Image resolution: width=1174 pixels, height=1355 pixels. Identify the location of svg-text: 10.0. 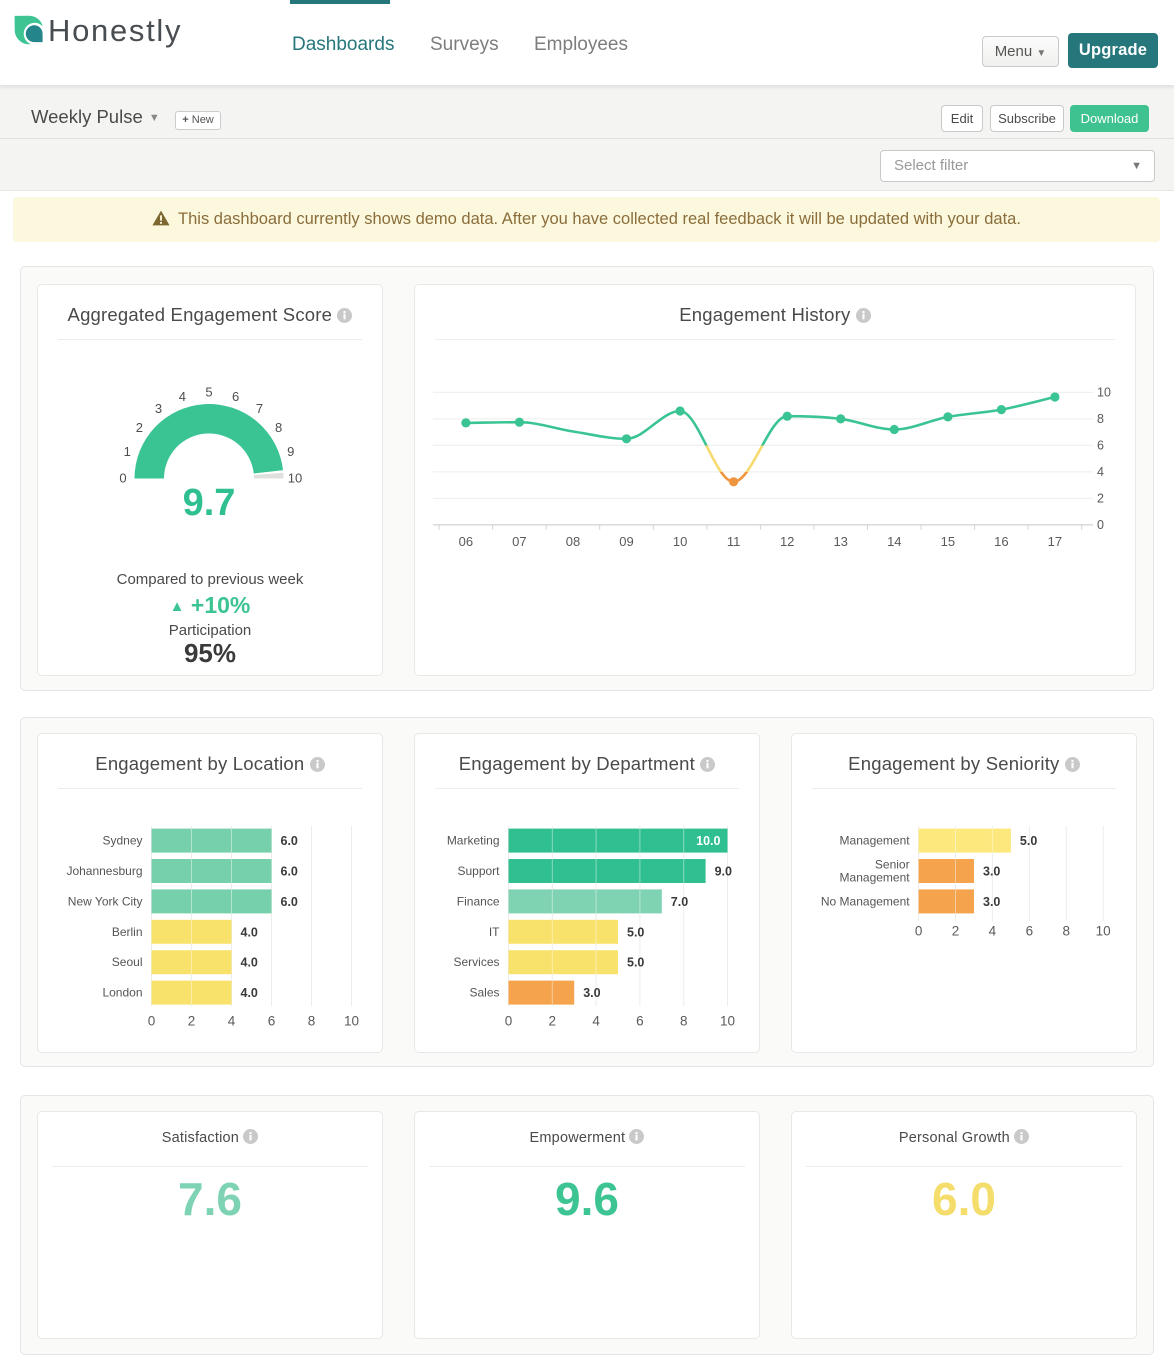
(708, 841).